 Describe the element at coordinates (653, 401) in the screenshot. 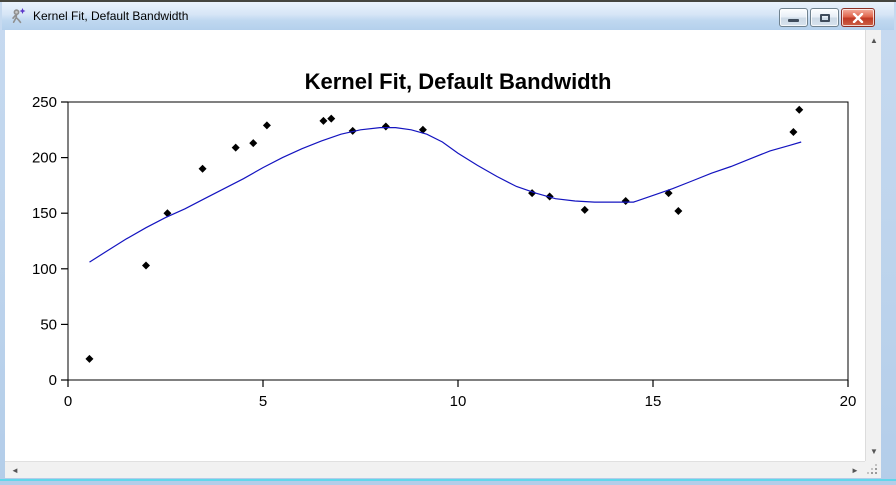

I see `svg-text: 15` at that location.